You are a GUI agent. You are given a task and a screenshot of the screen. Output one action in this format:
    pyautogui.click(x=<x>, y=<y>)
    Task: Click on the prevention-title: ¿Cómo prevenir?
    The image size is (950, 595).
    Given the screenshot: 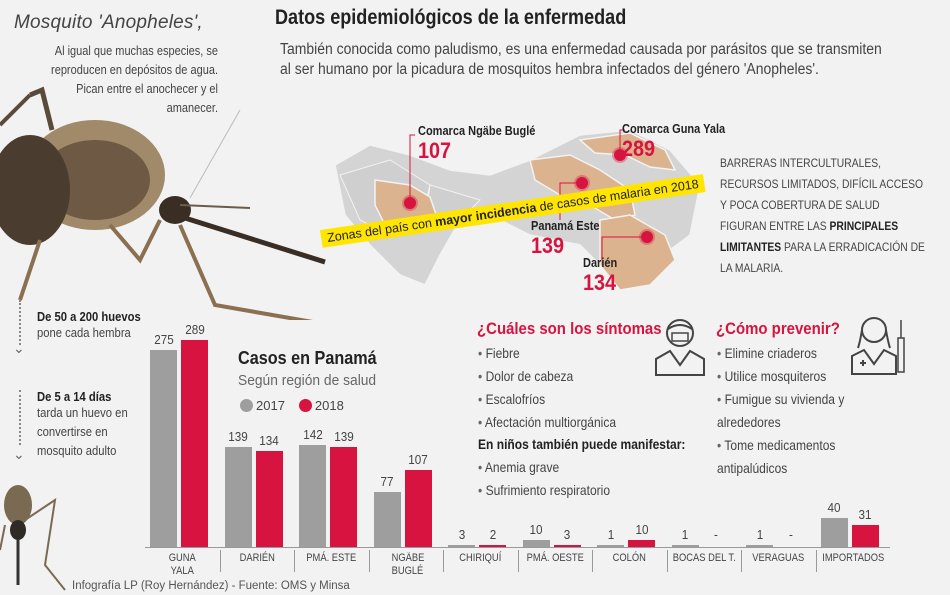 What is the action you would take?
    pyautogui.click(x=778, y=328)
    